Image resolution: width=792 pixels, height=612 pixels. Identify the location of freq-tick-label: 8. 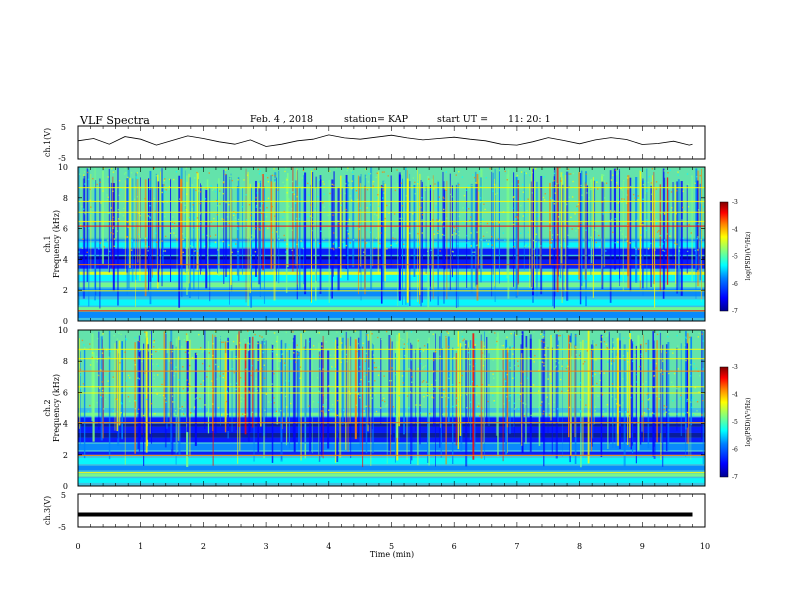
(65, 361).